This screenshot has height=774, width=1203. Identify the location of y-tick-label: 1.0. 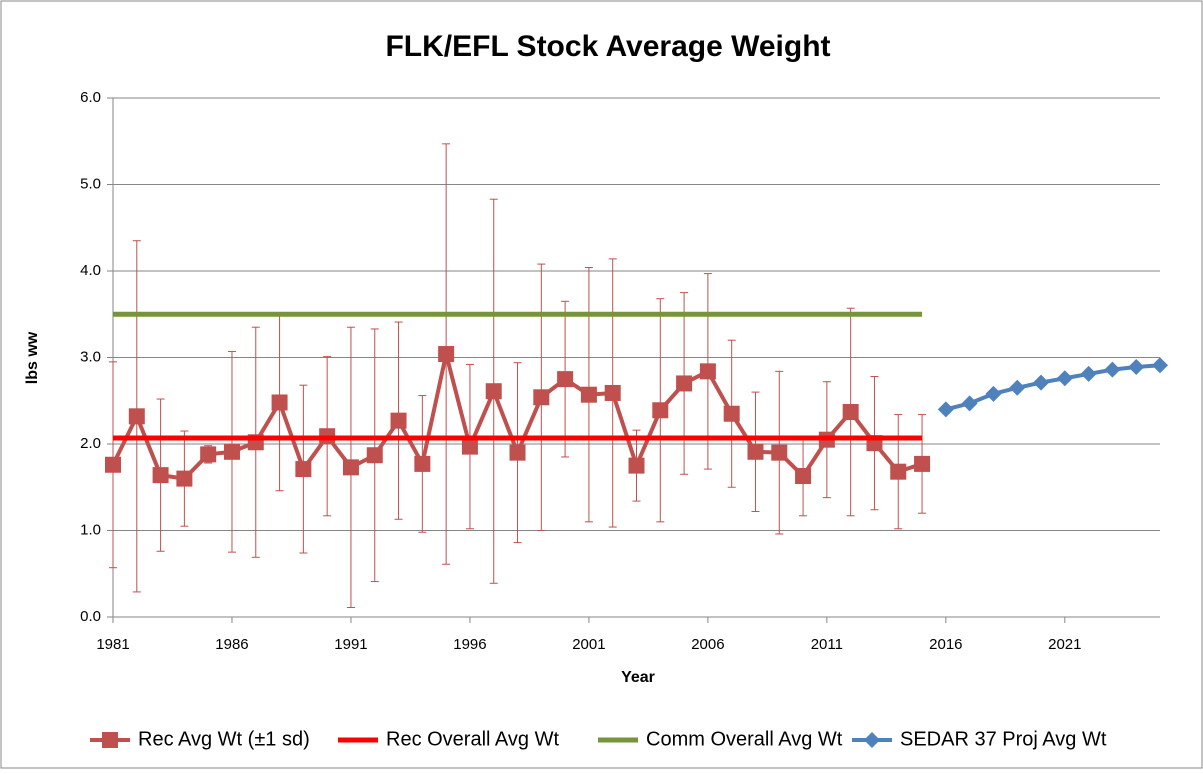
(90, 529).